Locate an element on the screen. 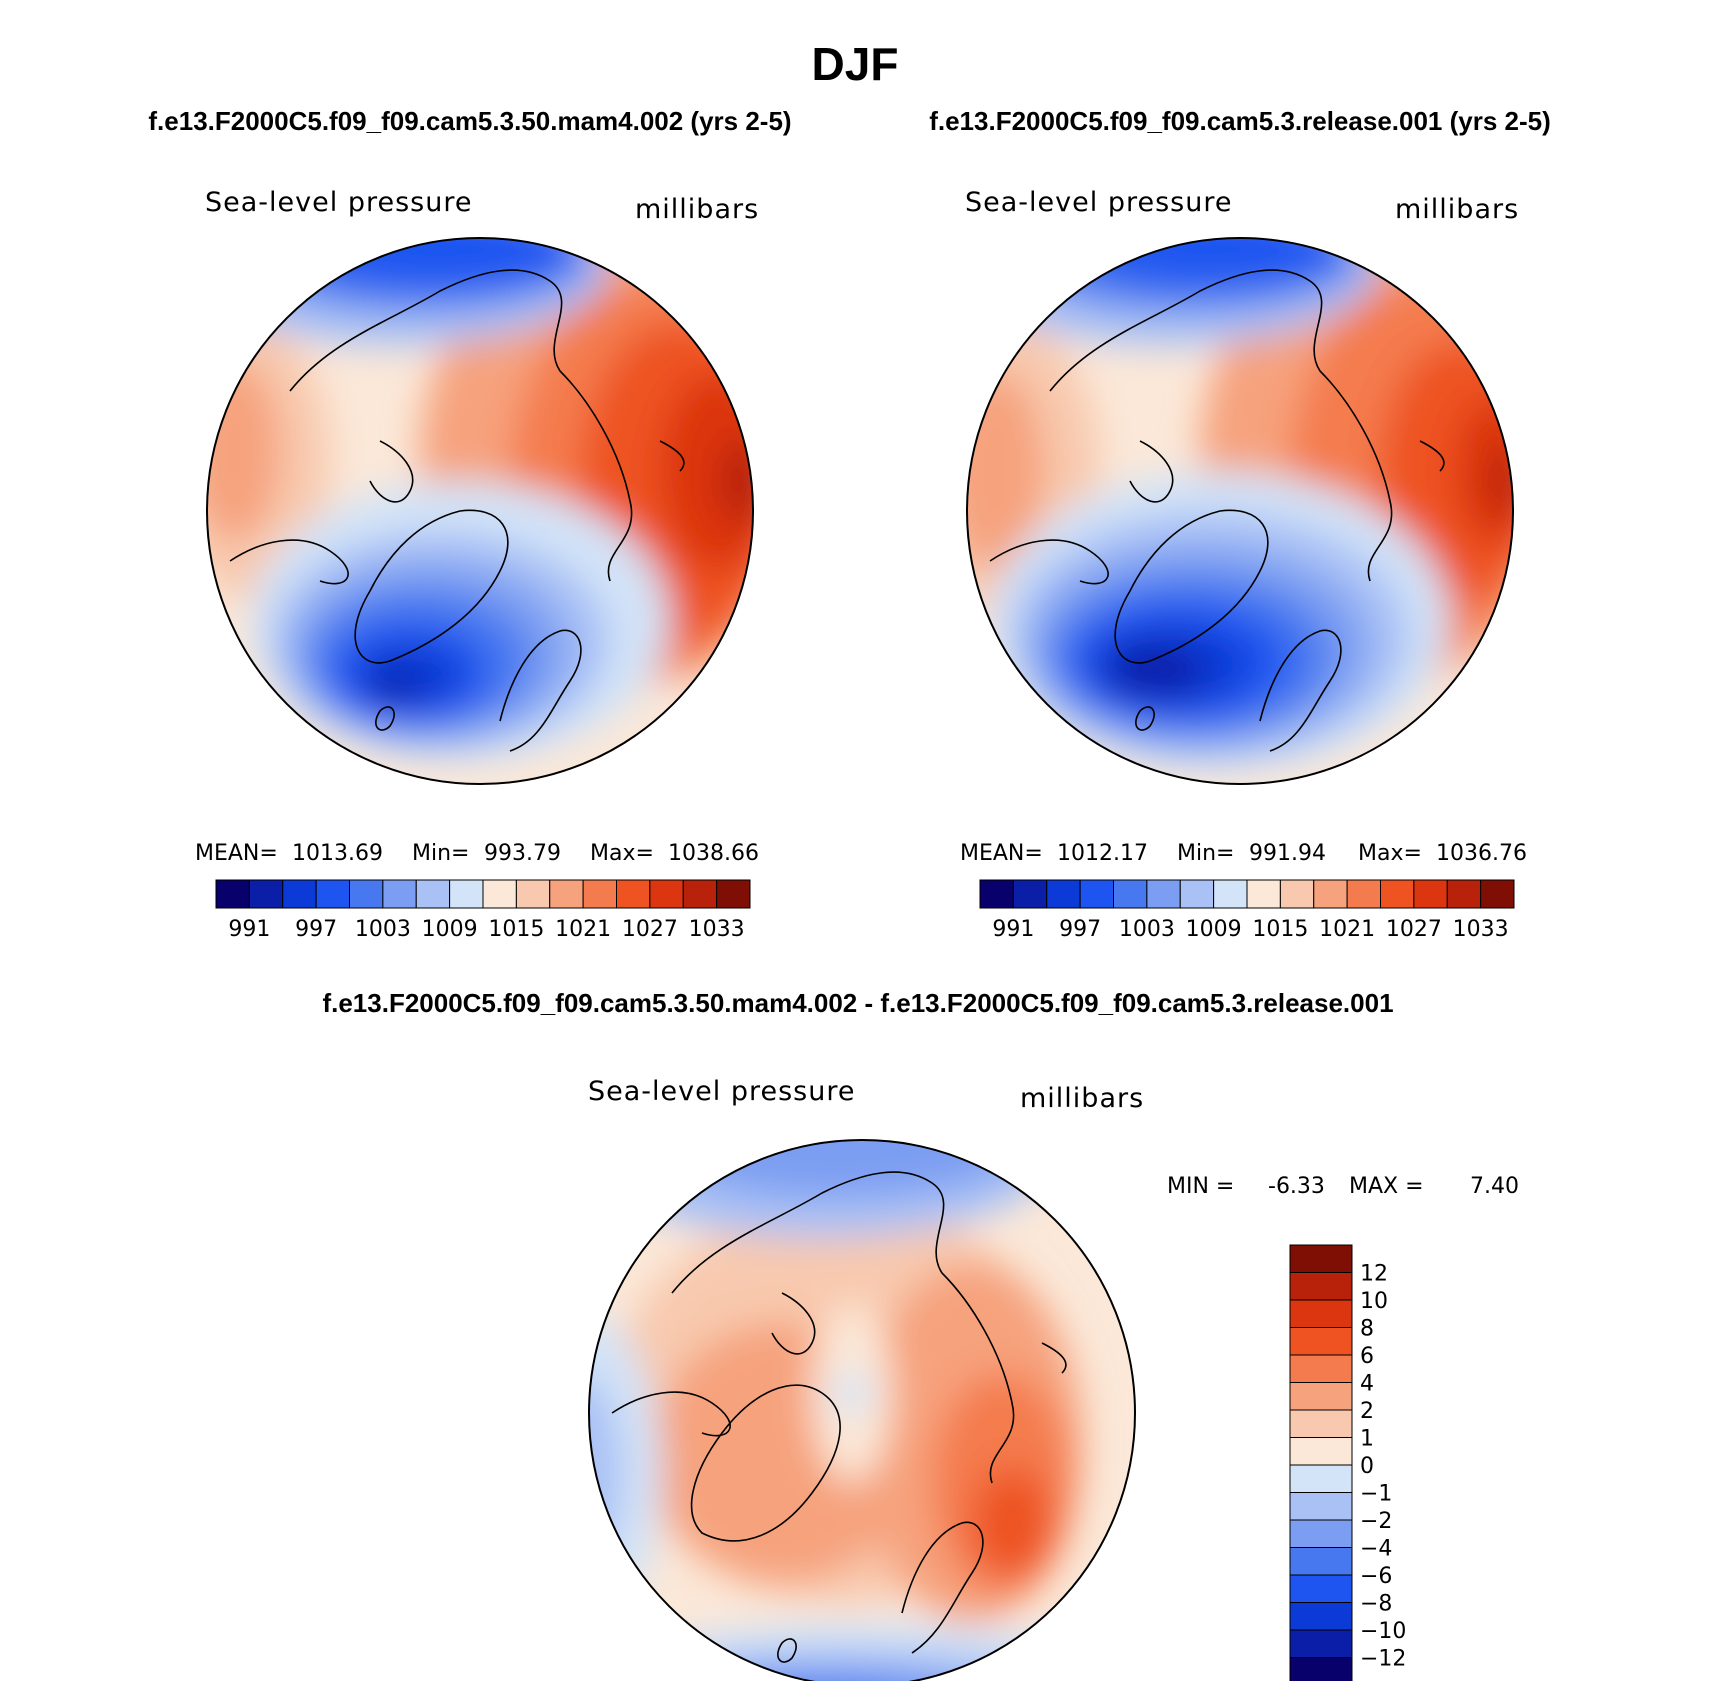 The width and height of the screenshot is (1710, 1681). left-colorbar-tick-3: 1009 is located at coordinates (450, 929).